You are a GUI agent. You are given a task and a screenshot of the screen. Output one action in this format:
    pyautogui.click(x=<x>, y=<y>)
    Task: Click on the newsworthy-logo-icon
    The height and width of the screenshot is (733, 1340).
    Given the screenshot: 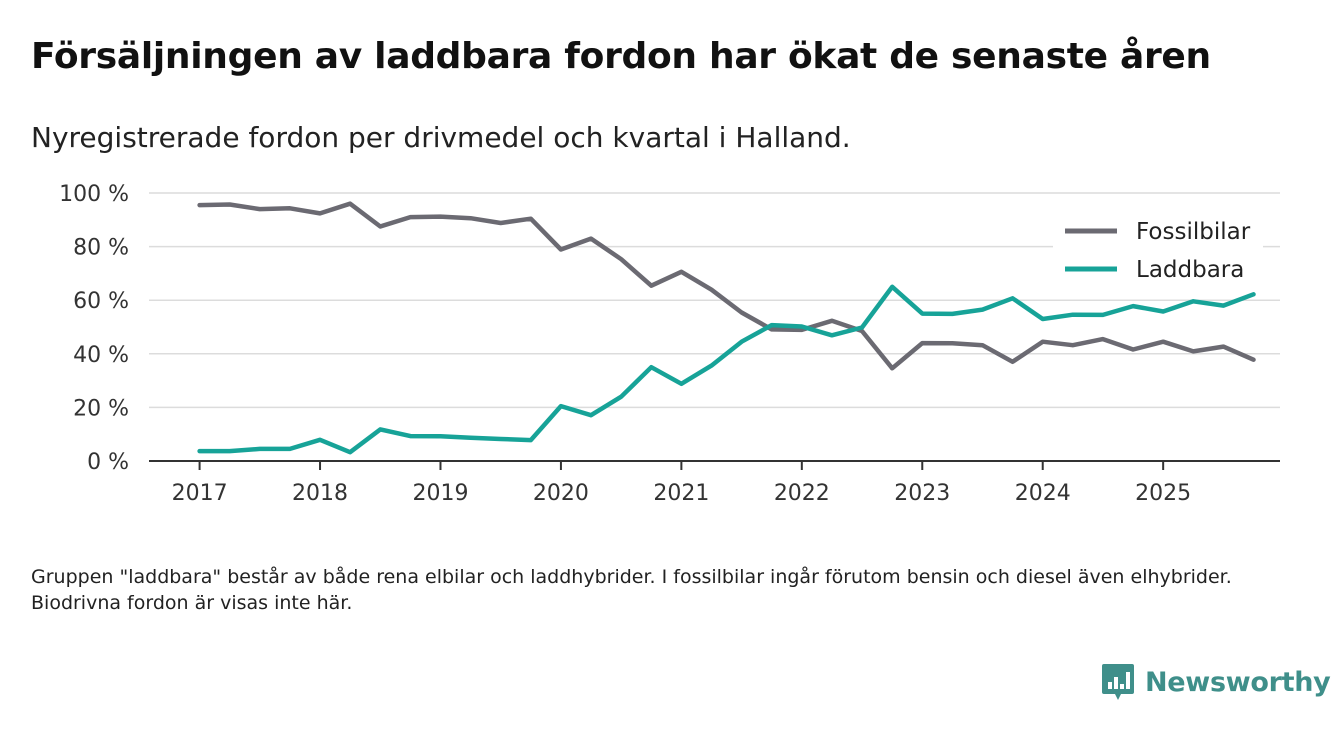 What is the action you would take?
    pyautogui.click(x=1118, y=682)
    